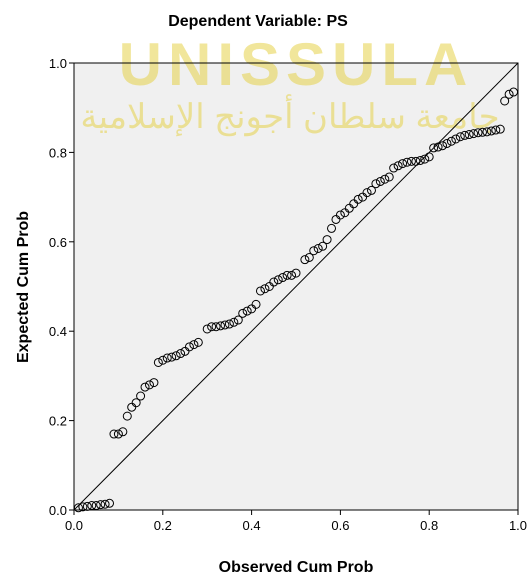  I want to click on x-tick-label: 0.2, so click(163, 525).